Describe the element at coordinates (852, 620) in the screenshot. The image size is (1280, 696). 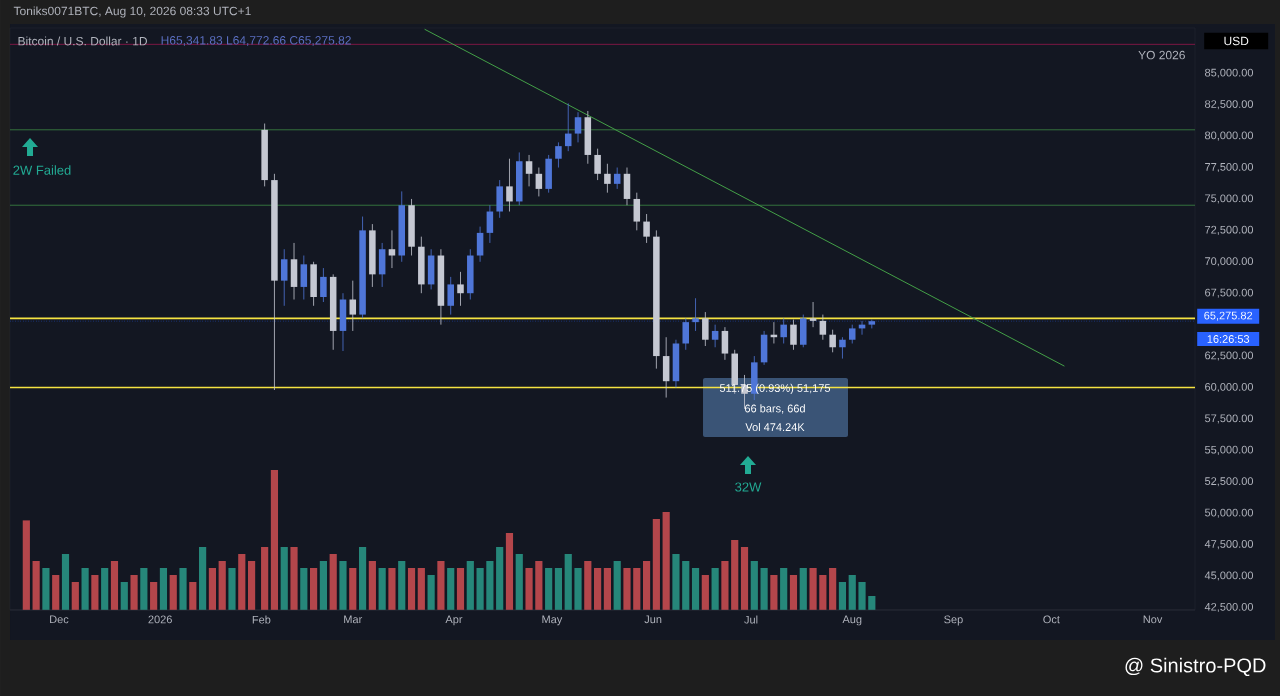
I see `x-tick-label: Aug` at that location.